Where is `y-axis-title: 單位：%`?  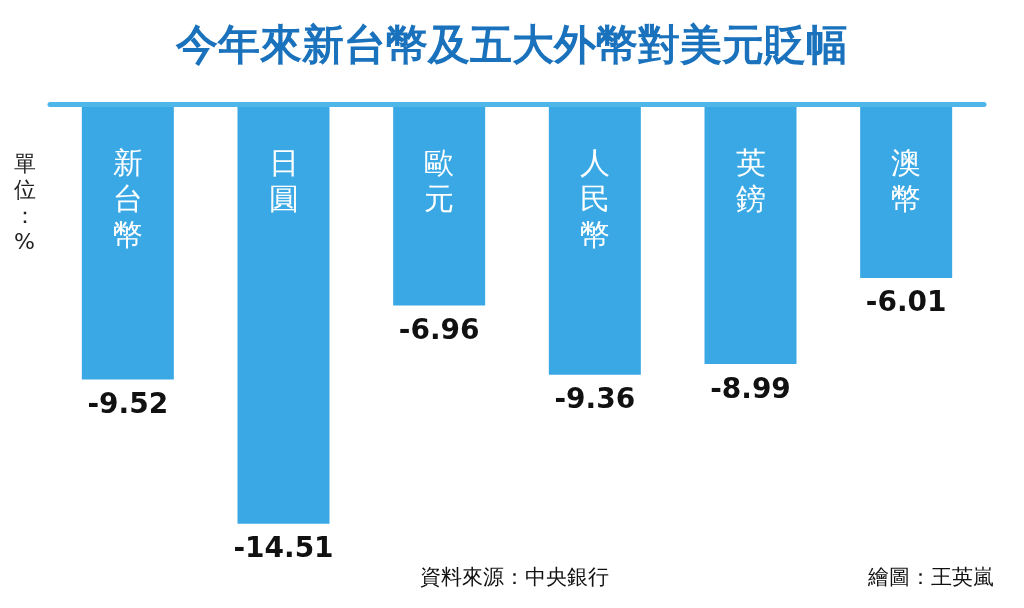
y-axis-title: 單位：% is located at coordinates (25, 202).